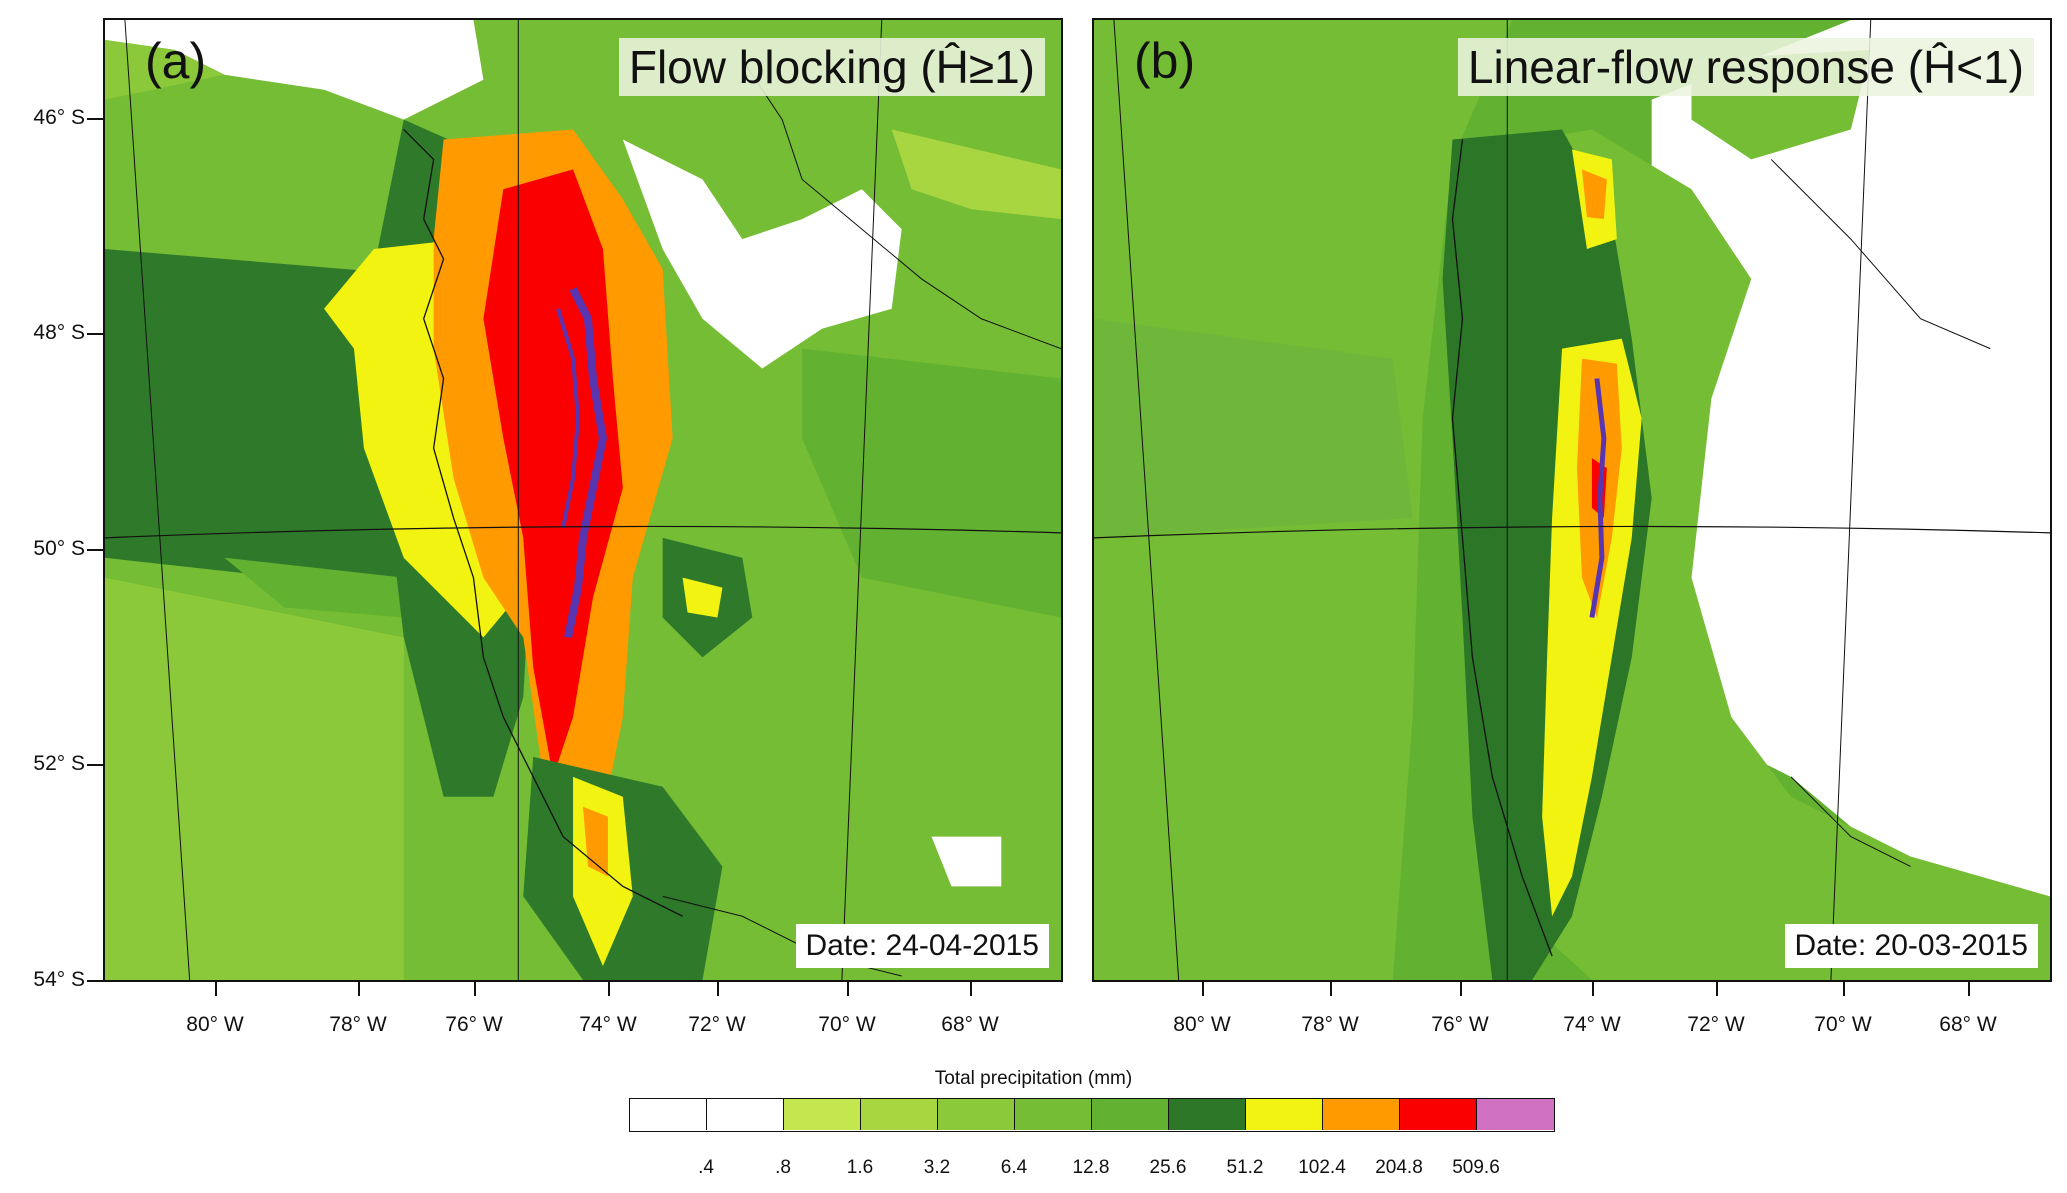 Image resolution: width=2067 pixels, height=1193 pixels. What do you see at coordinates (176, 61) in the screenshot?
I see `panel-label-a: (a)` at bounding box center [176, 61].